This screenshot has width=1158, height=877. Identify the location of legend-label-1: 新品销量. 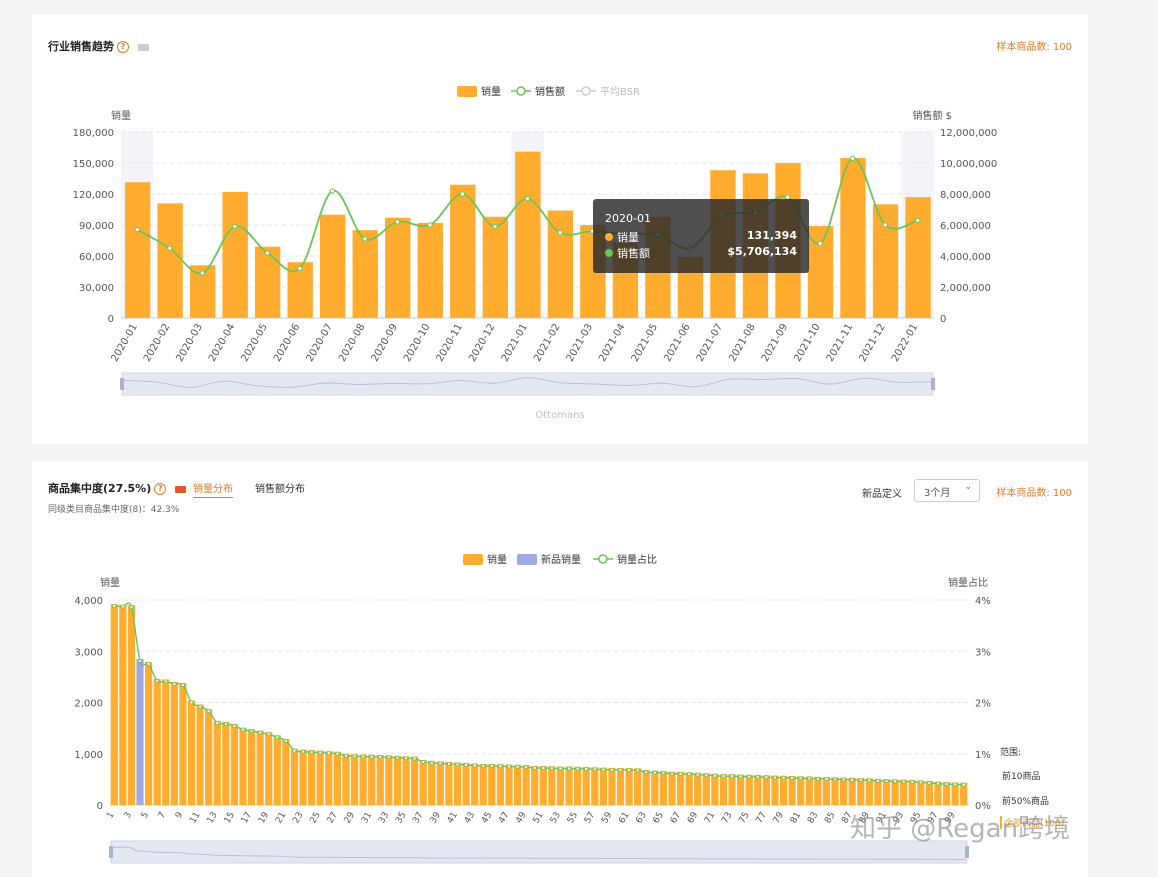
(561, 559).